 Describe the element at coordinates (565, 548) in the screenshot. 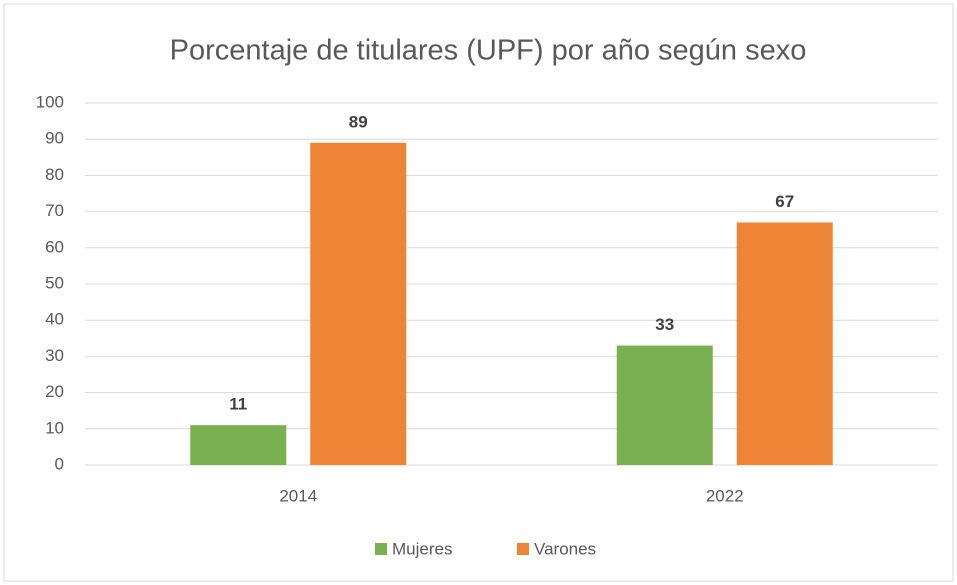

I see `legend-label: Varones` at that location.